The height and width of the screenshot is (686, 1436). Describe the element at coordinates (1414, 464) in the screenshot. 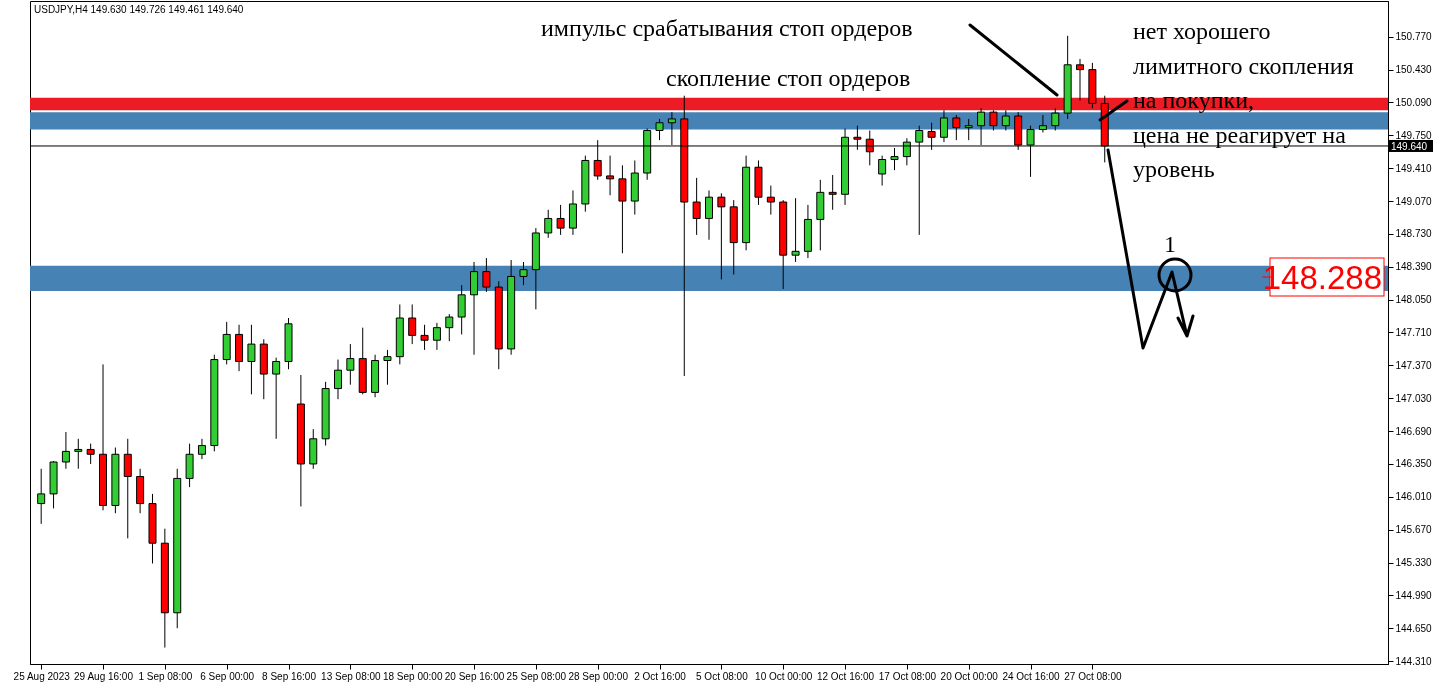

I see `y-tick-label: 146.350` at that location.